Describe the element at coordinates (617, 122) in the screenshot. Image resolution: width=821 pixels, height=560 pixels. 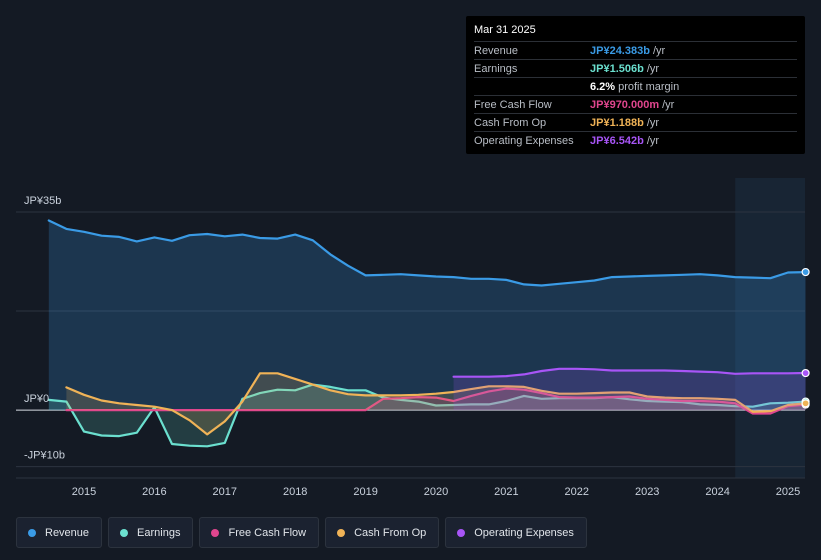
I see `tooltip-row-value: JP¥1.188b` at that location.